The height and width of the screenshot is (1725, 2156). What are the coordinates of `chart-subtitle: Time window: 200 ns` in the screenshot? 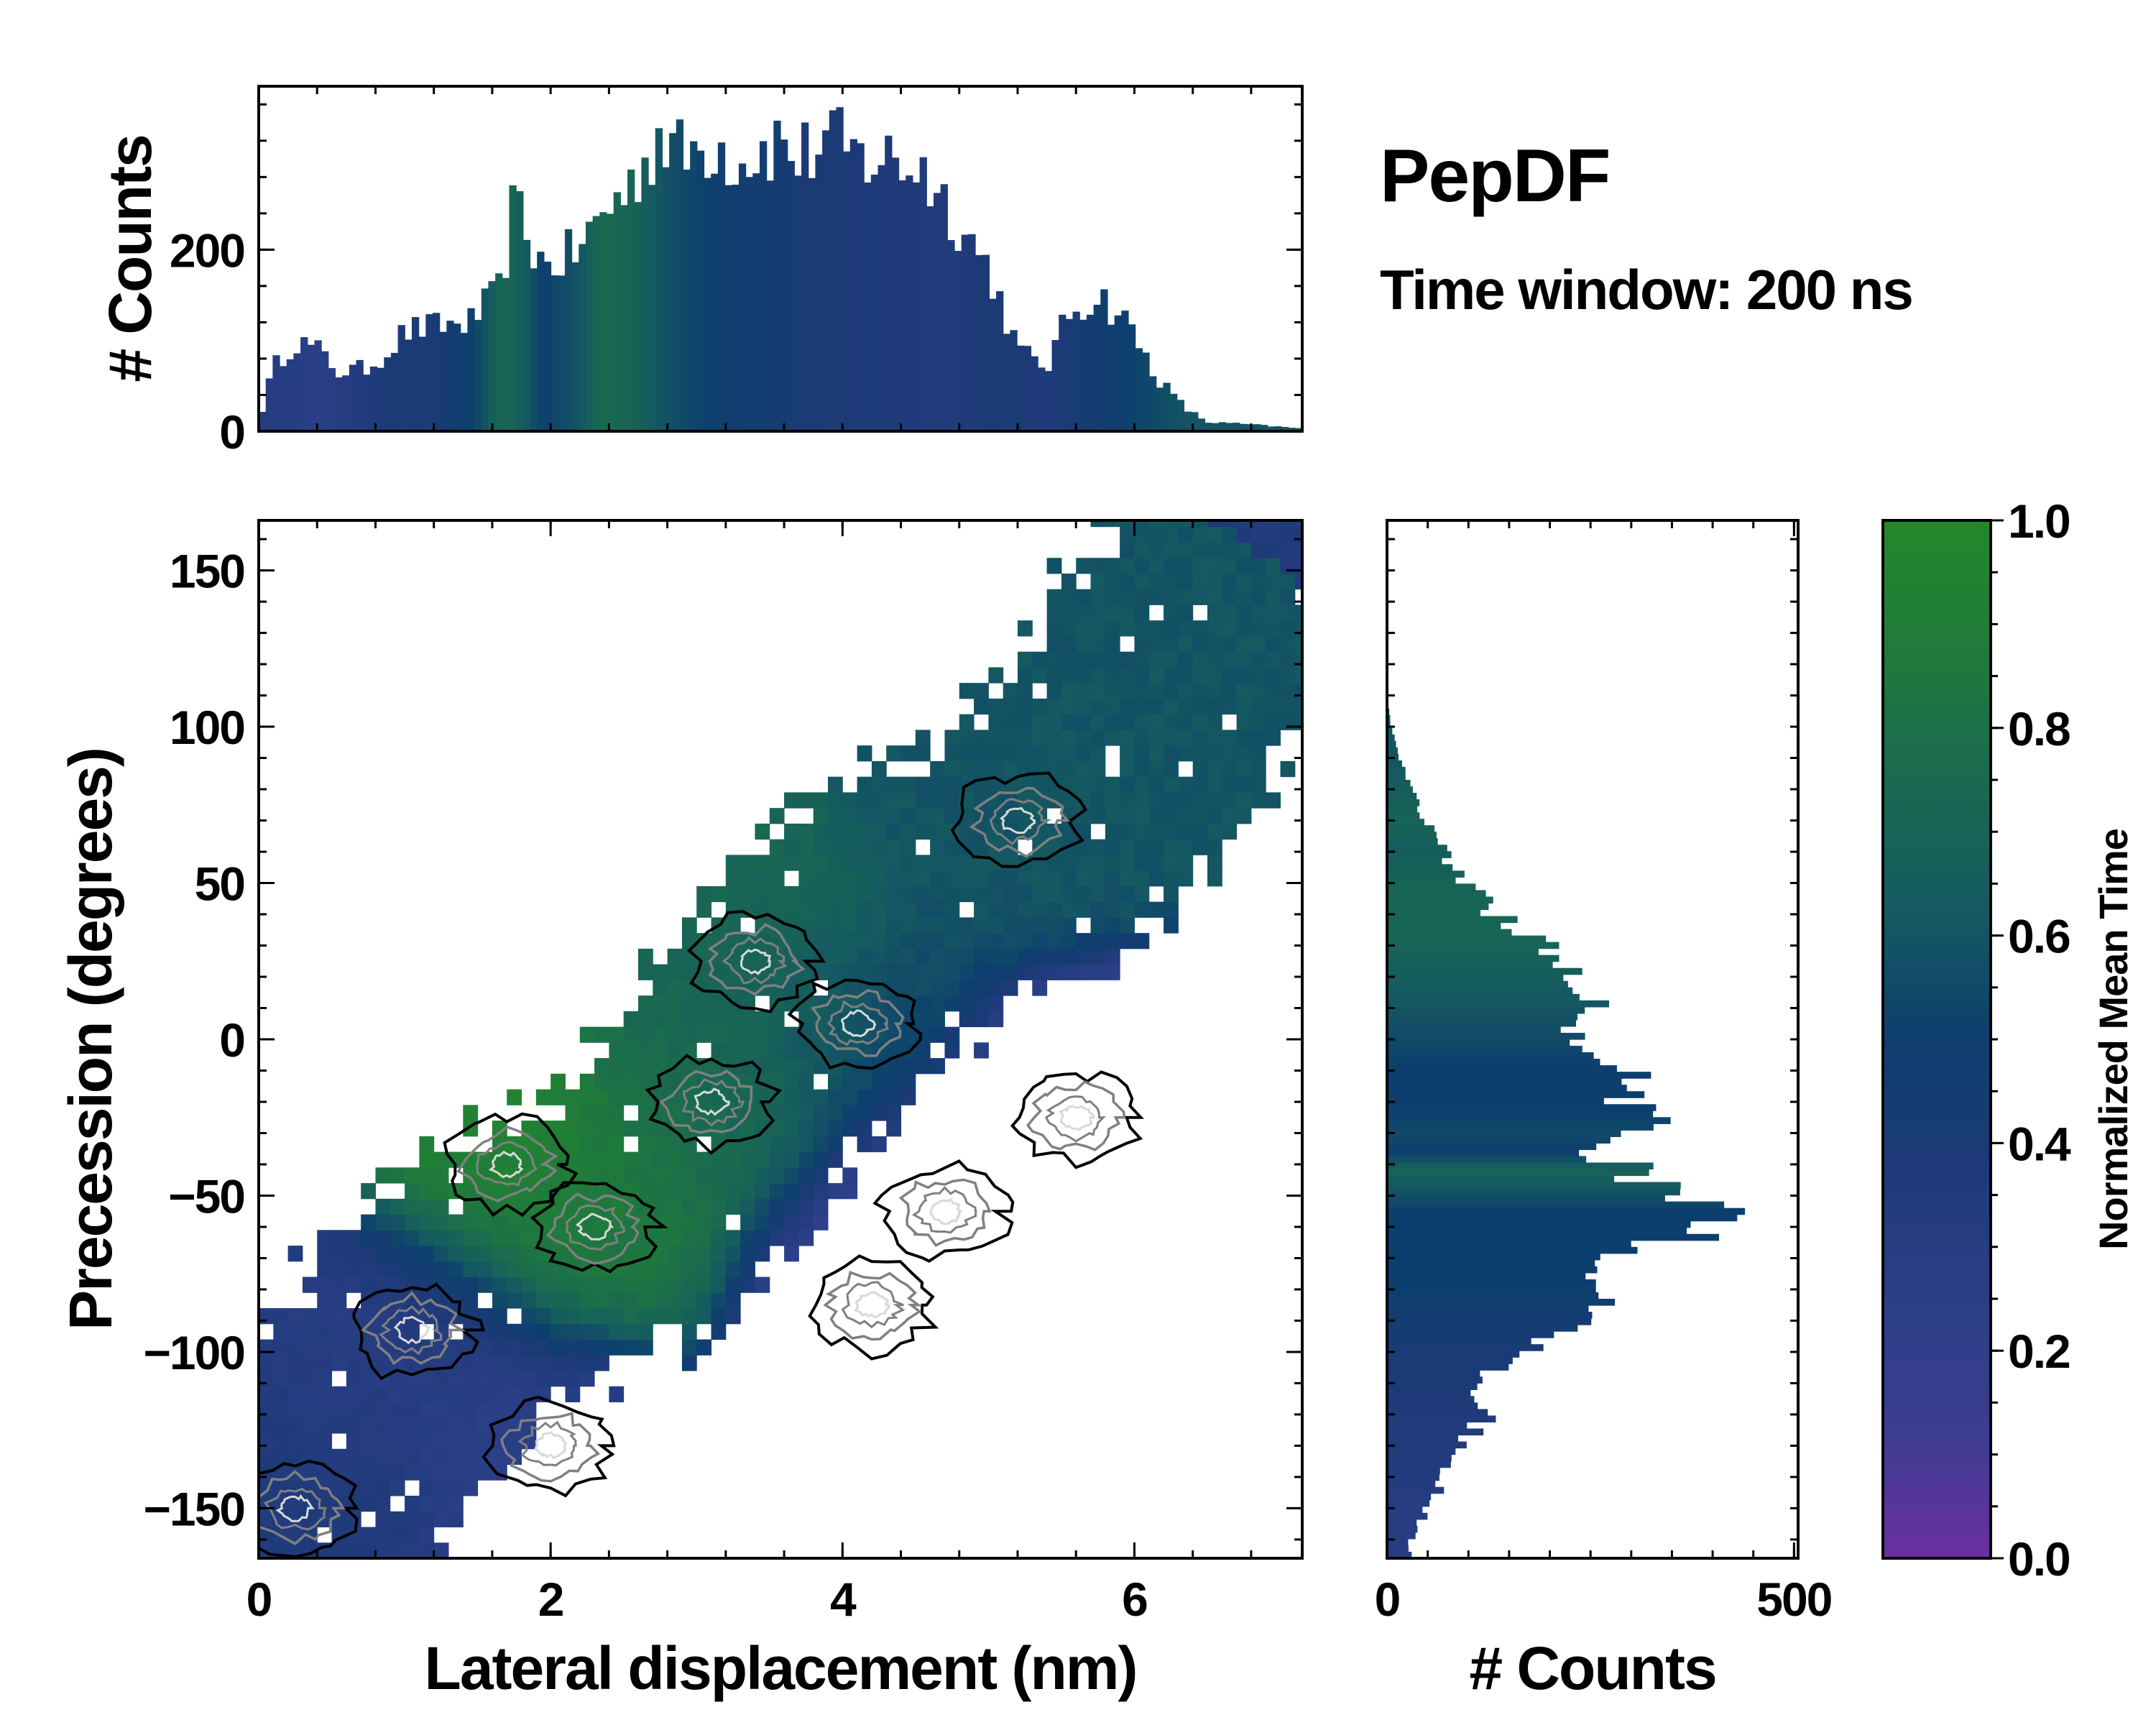 It's located at (1646, 289).